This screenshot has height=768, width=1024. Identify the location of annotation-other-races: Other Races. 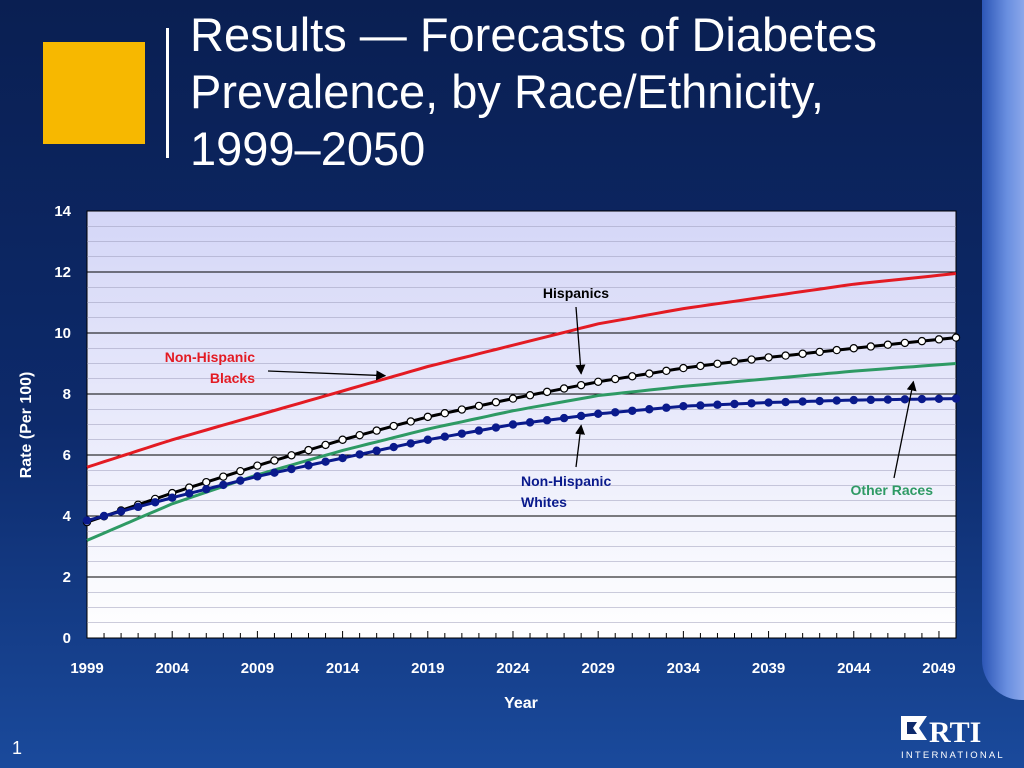
(892, 439).